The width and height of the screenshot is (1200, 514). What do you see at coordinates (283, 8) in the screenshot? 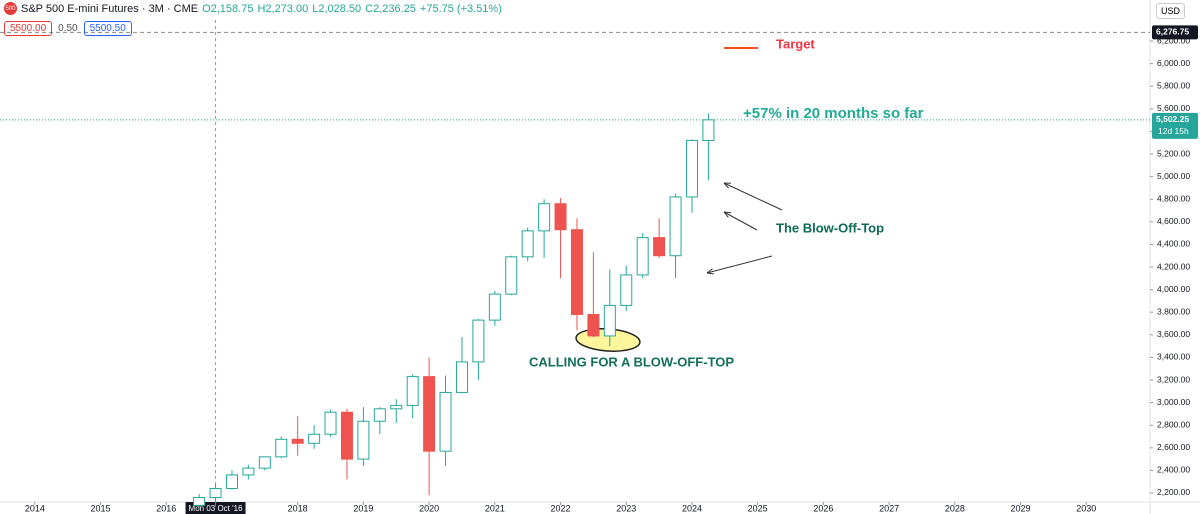
I see `high: H2,273.00` at bounding box center [283, 8].